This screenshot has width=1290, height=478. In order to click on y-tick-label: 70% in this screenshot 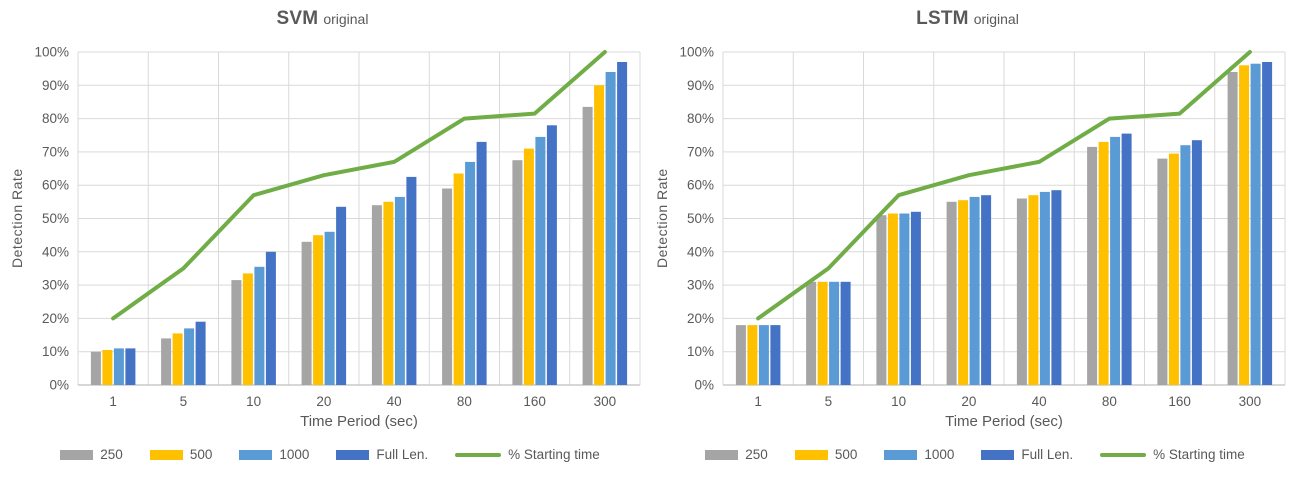, I will do `click(55, 151)`.